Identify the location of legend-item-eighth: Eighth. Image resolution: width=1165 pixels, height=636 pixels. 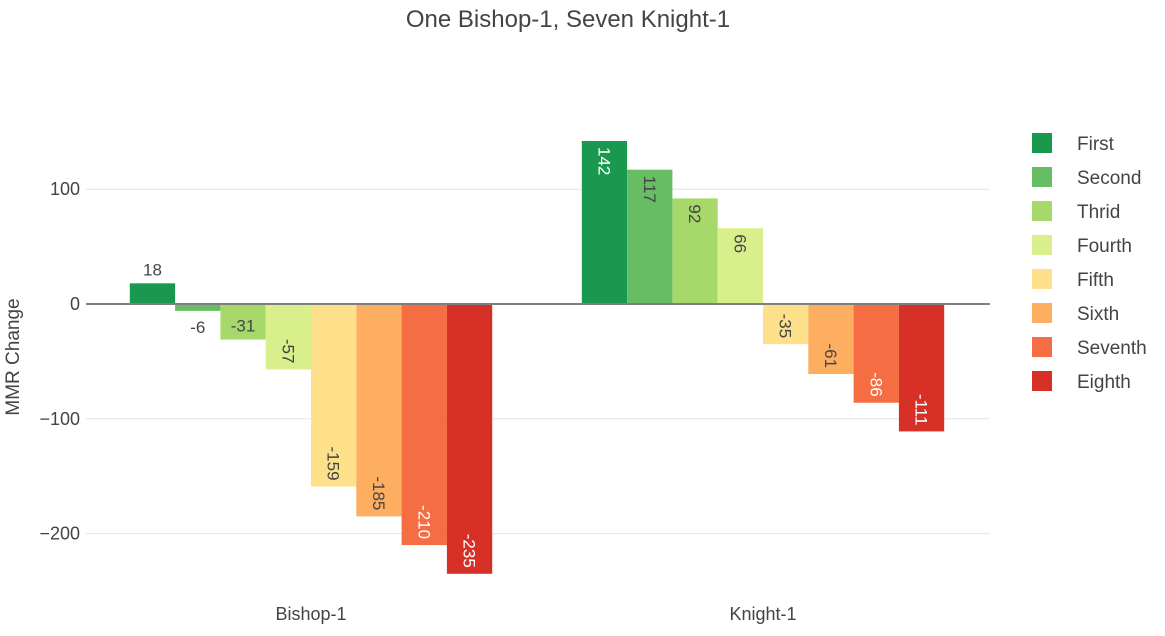
(1081, 382).